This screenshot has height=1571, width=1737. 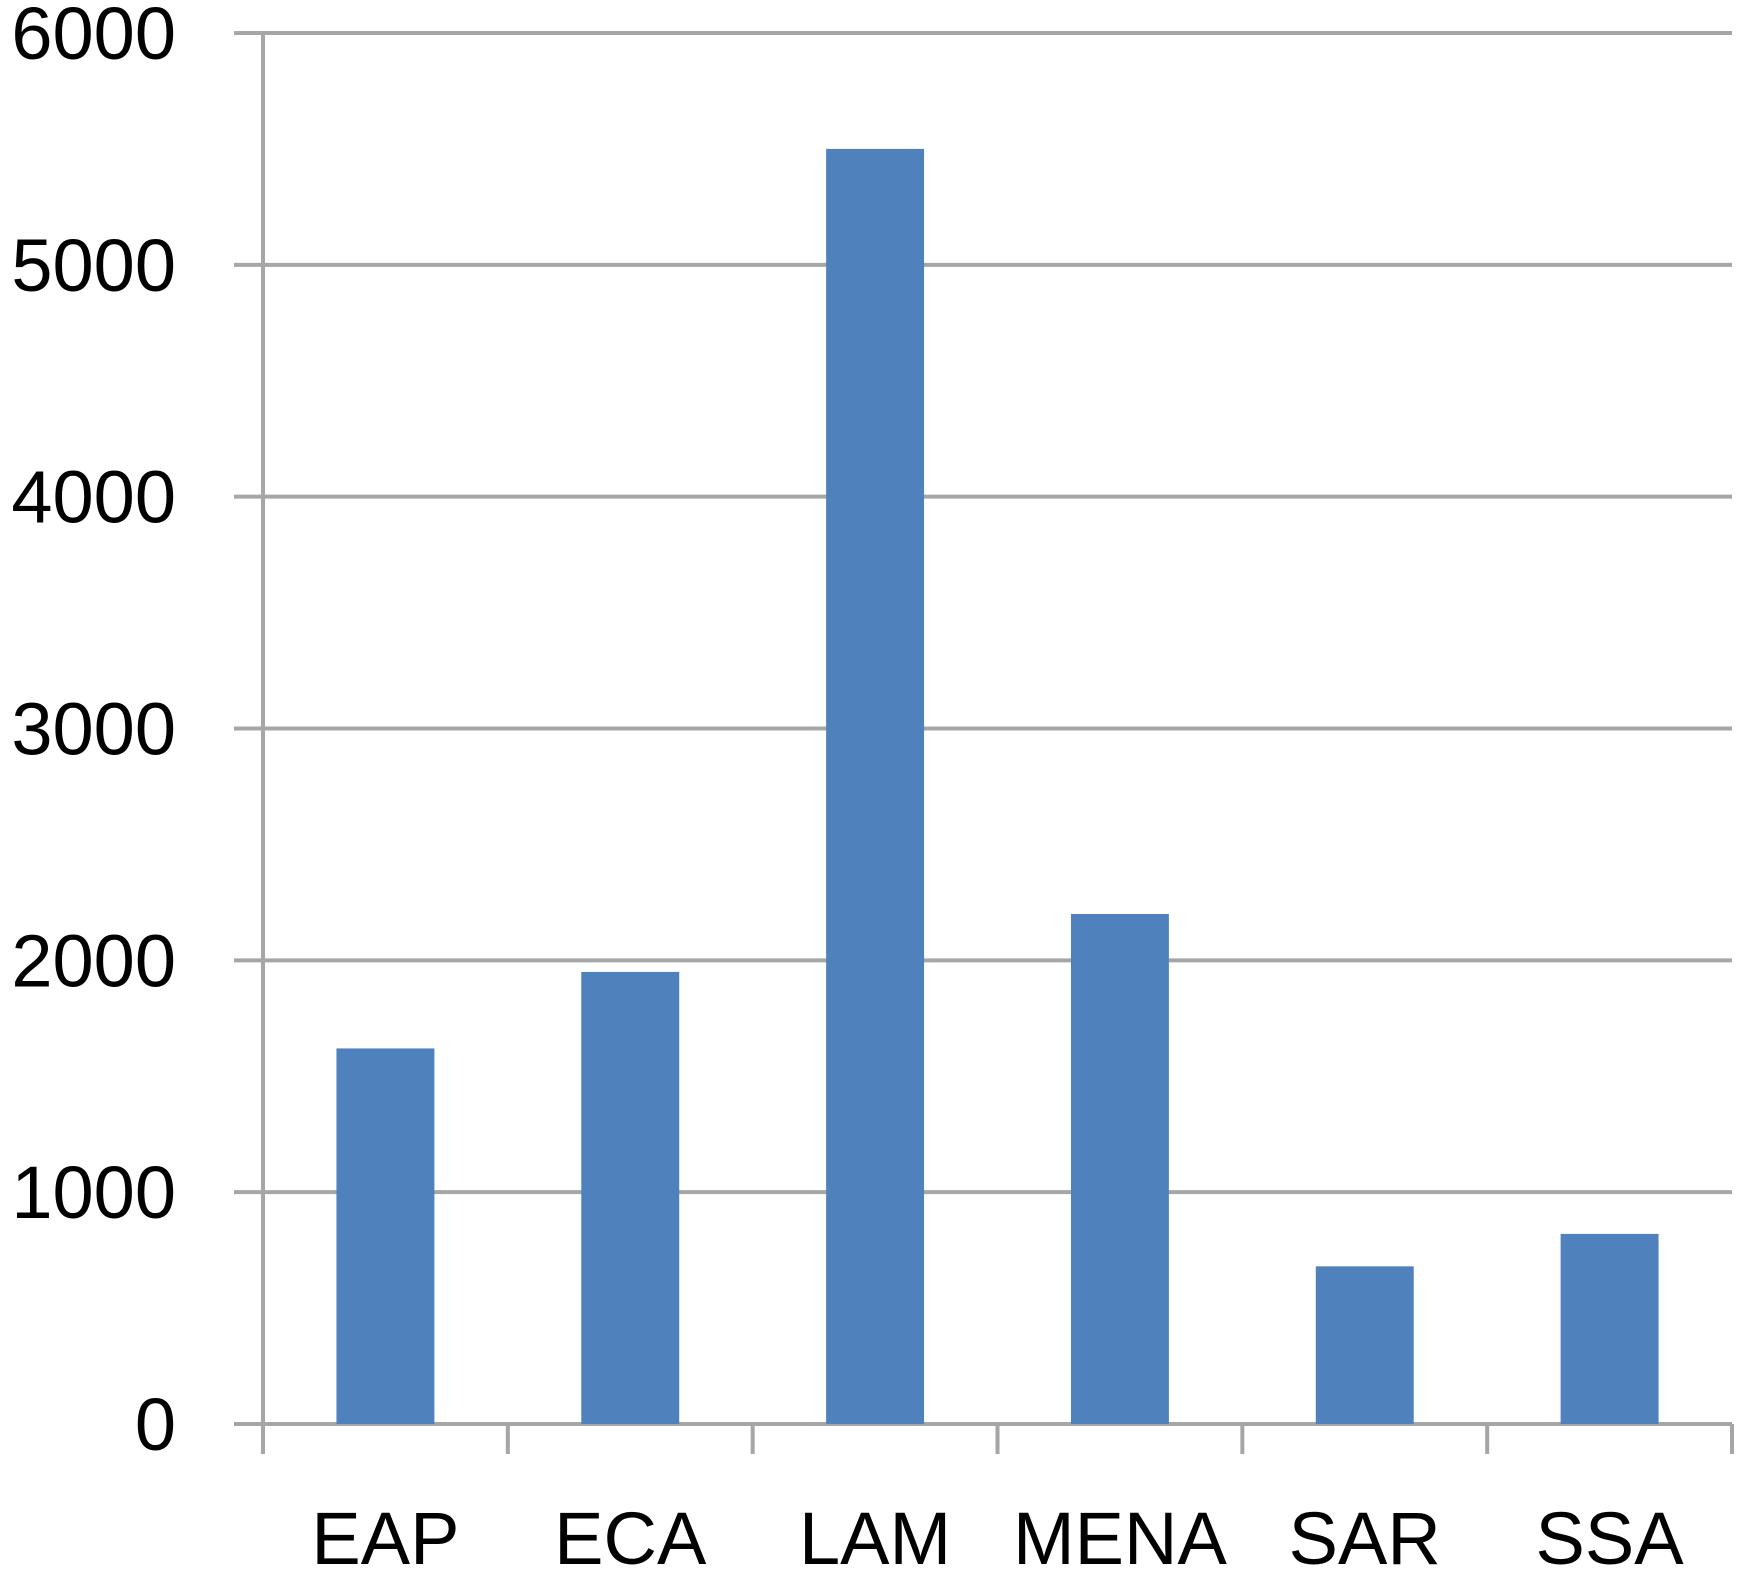 I want to click on bar-ssa, so click(x=1609, y=1328).